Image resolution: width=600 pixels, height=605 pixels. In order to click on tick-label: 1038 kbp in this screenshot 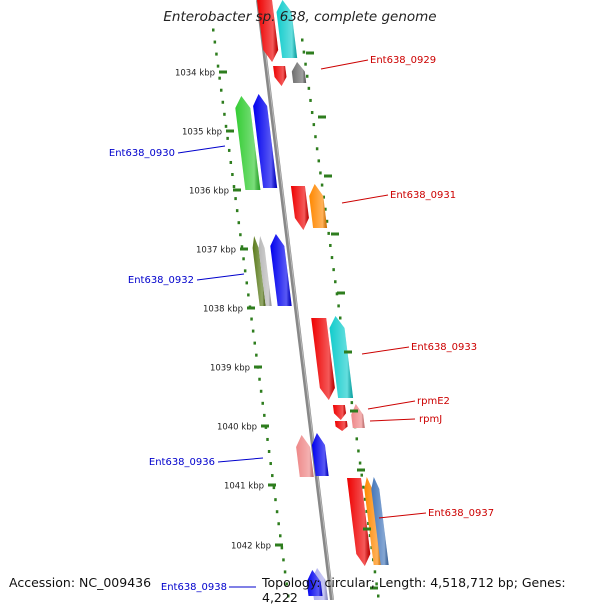, I will do `click(223, 310)`.